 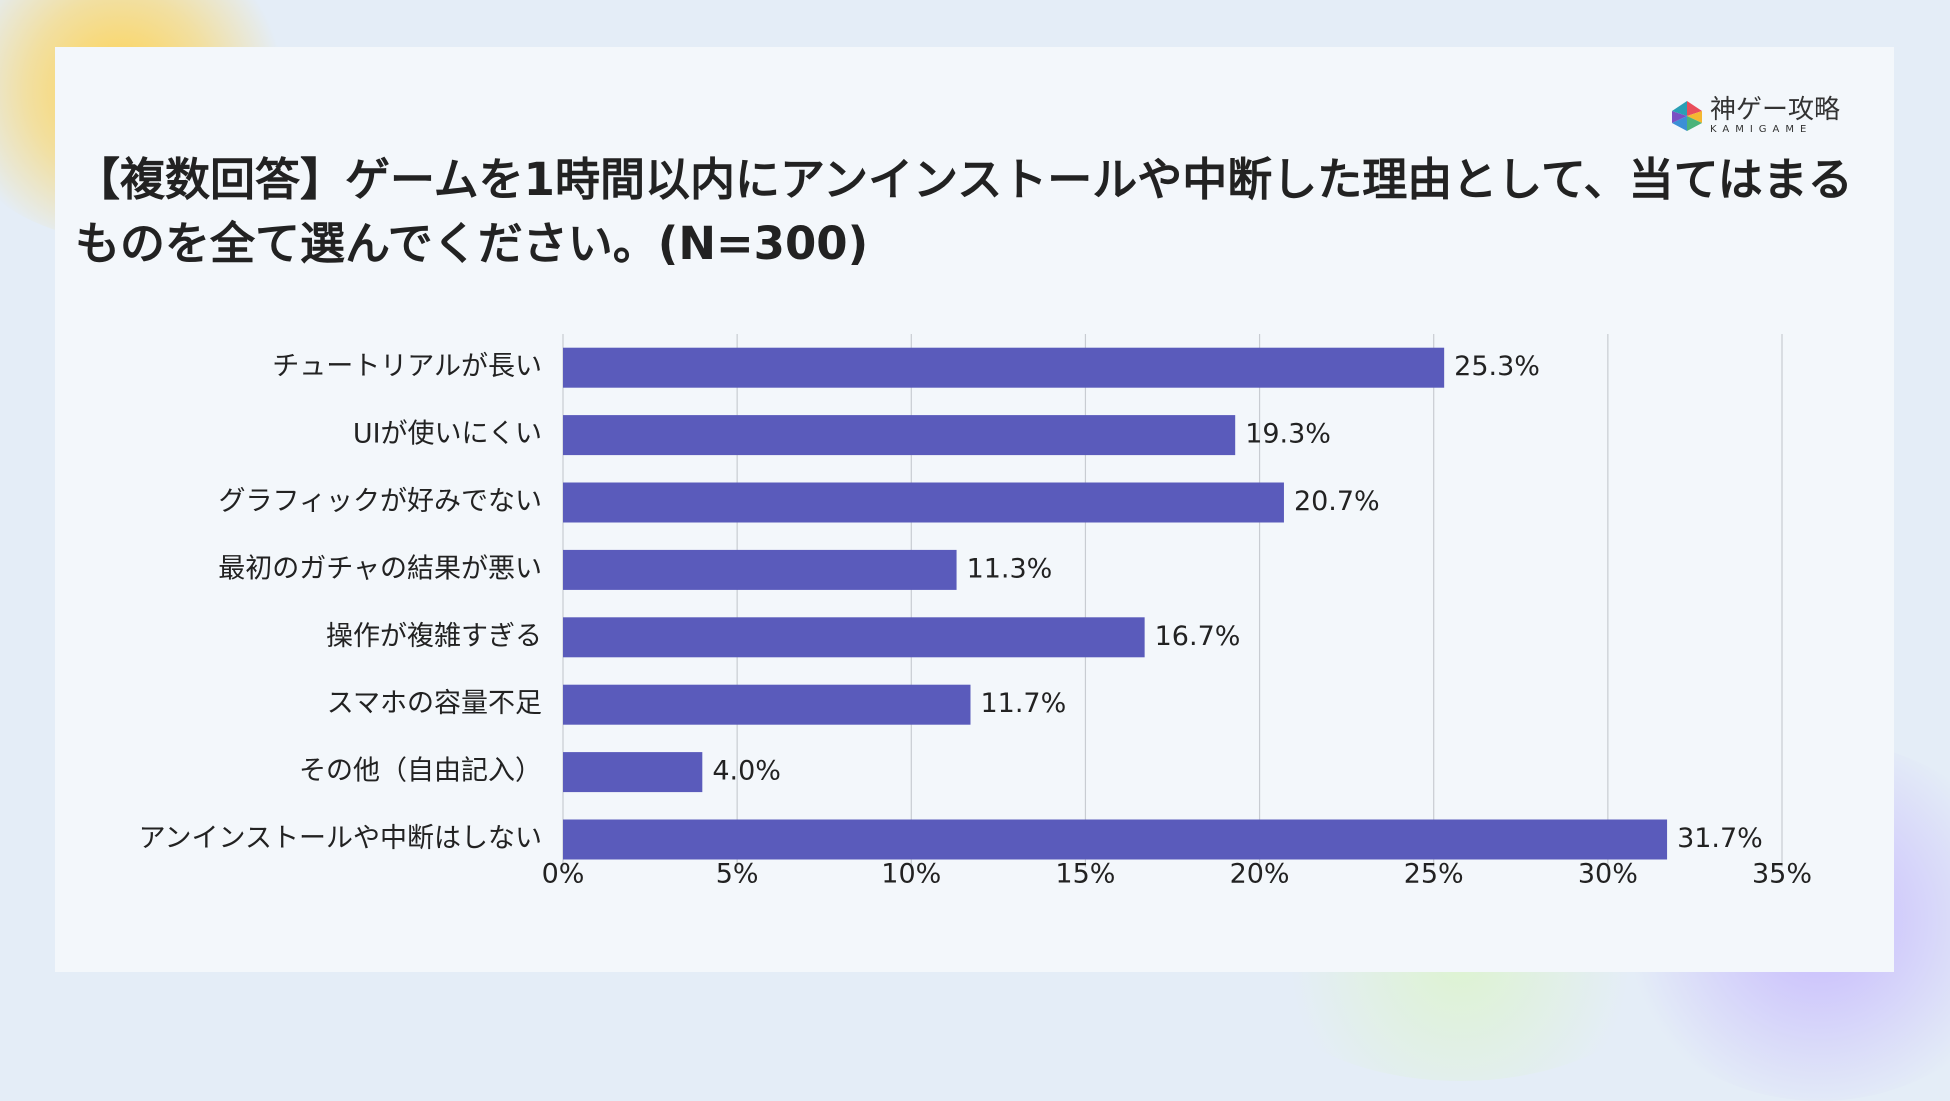 I want to click on y-tick-label: グラフィックが好みでない, so click(x=380, y=501).